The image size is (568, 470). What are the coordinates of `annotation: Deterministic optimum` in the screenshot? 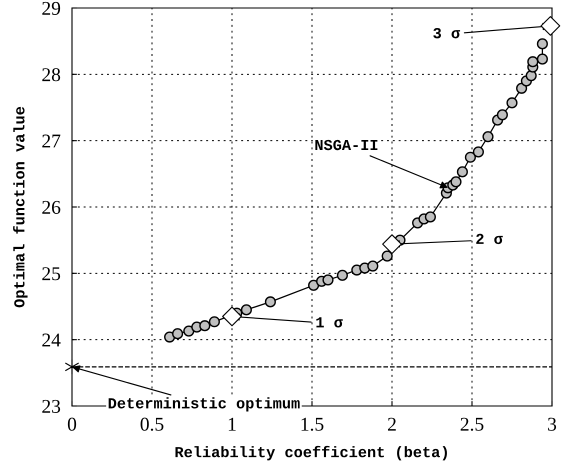 It's located at (204, 404).